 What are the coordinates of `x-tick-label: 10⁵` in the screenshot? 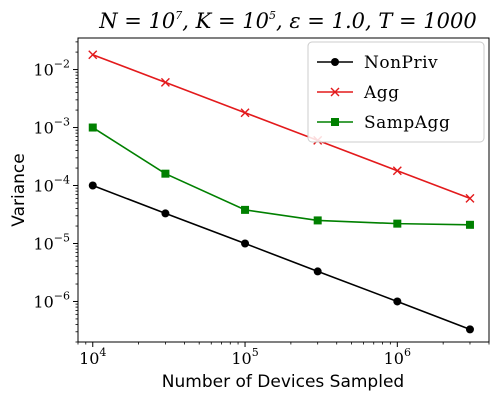 It's located at (244, 357).